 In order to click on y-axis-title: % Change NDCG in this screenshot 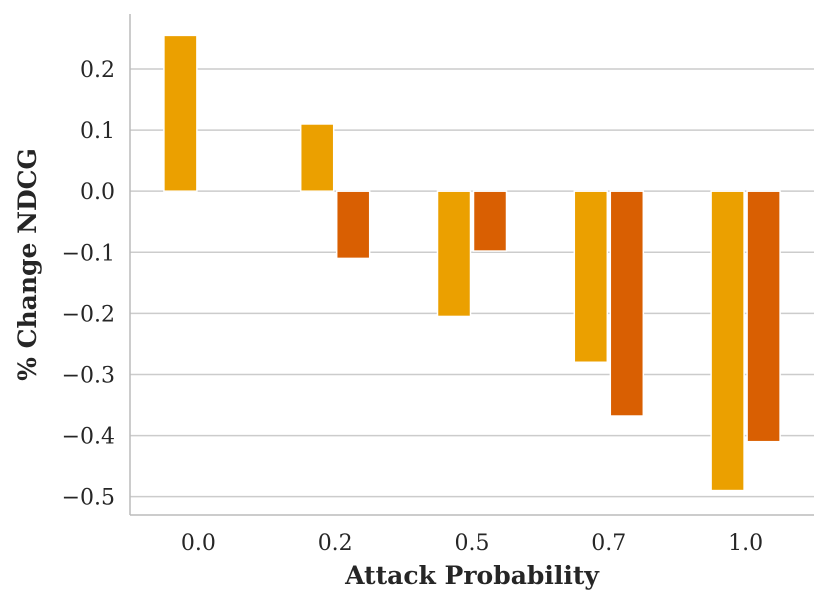, I will do `click(27, 264)`.